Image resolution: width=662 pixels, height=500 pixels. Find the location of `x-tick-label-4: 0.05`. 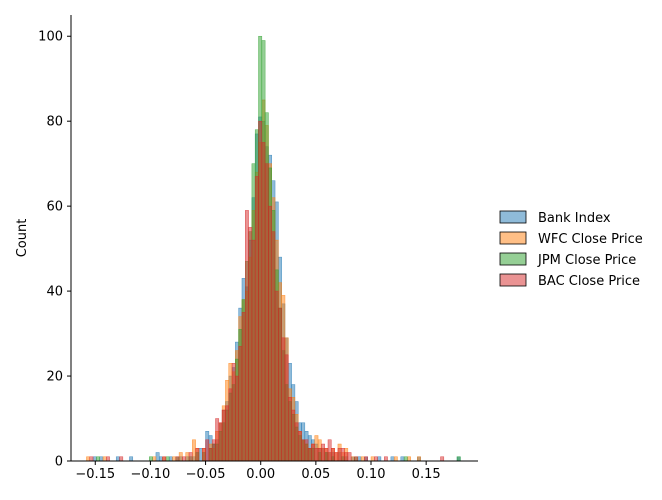

x-tick-label-4: 0.05 is located at coordinates (315, 474).